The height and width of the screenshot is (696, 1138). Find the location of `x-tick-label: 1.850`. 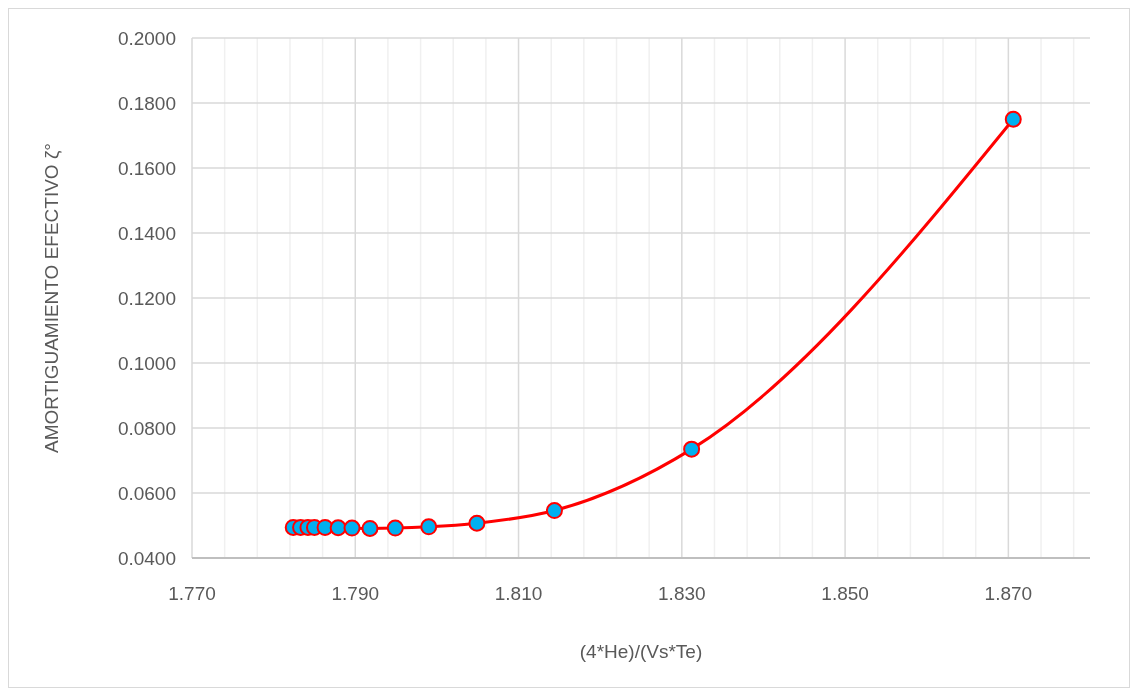

x-tick-label: 1.850 is located at coordinates (845, 593).